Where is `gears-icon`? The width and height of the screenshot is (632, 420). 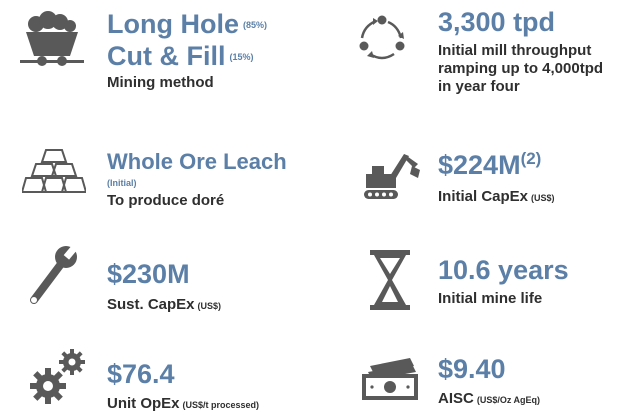
gears-icon is located at coordinates (60, 376).